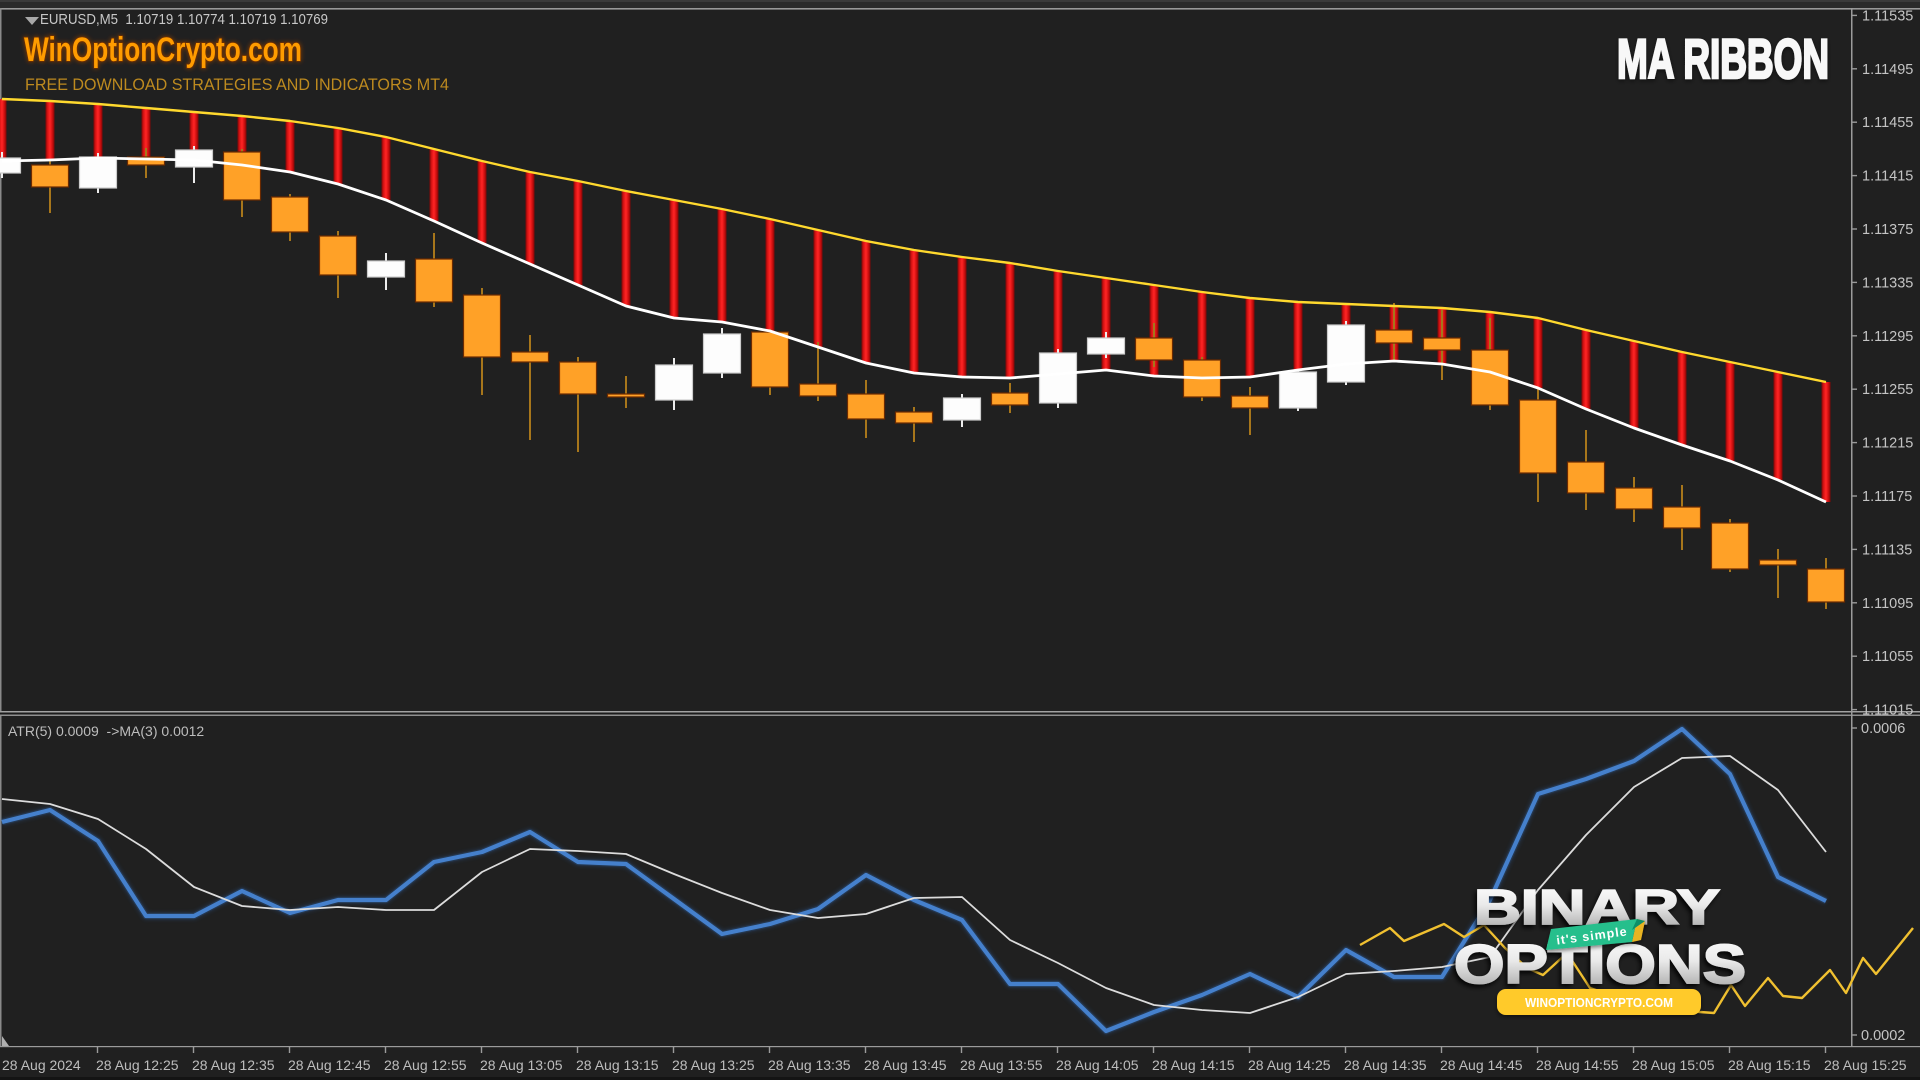  I want to click on svg-text: 28 Aug 13:45, so click(905, 1065).